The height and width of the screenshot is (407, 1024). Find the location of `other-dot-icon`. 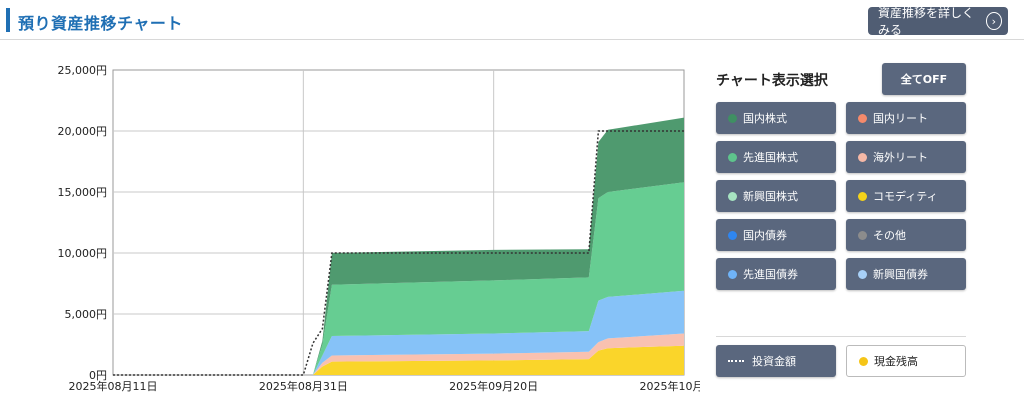

other-dot-icon is located at coordinates (862, 235).